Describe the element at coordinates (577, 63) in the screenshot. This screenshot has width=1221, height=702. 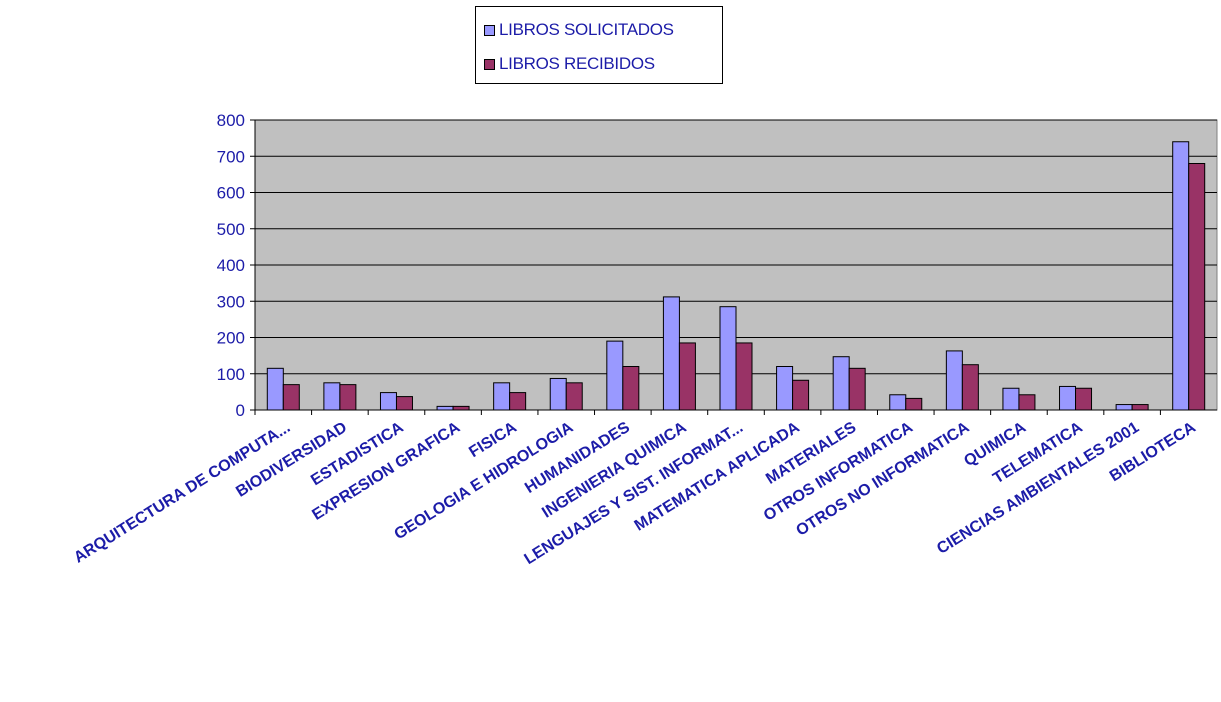
I see `legend-label-recibidos: LIBROS RECIBIDOS` at that location.